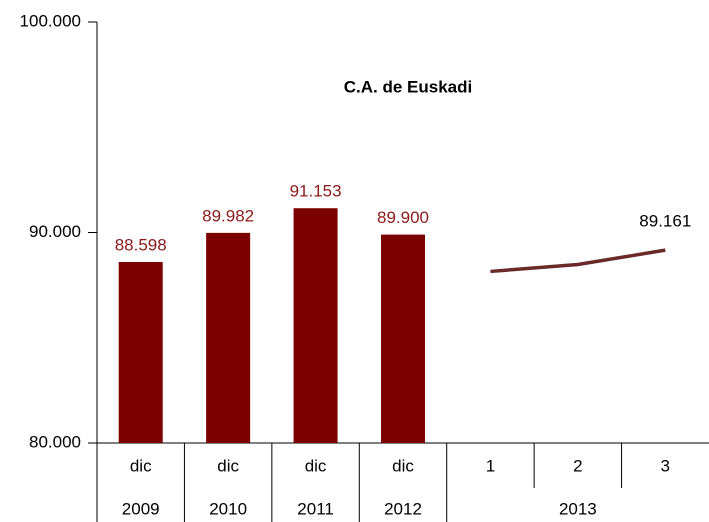 The width and height of the screenshot is (709, 522). I want to click on x-tick-label: 2, so click(577, 465).